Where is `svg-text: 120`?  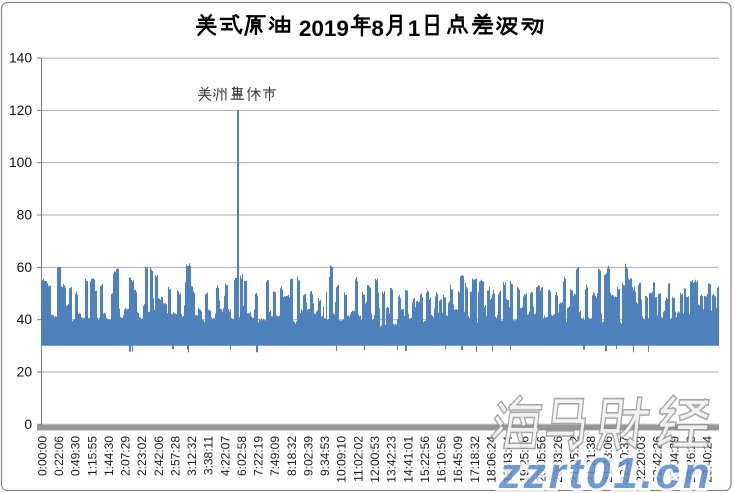
svg-text: 120 is located at coordinates (20, 110).